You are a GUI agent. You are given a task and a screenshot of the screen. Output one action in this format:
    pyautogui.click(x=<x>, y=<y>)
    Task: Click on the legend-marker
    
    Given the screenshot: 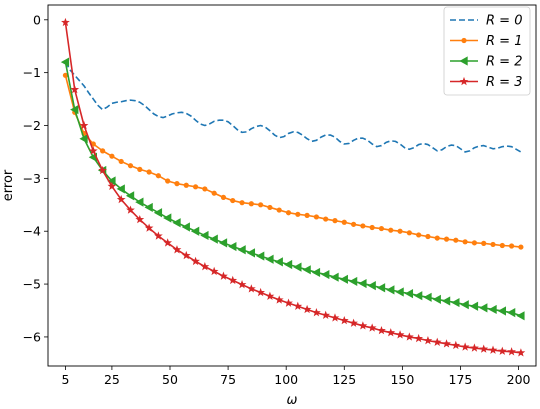 What is the action you would take?
    pyautogui.click(x=463, y=61)
    